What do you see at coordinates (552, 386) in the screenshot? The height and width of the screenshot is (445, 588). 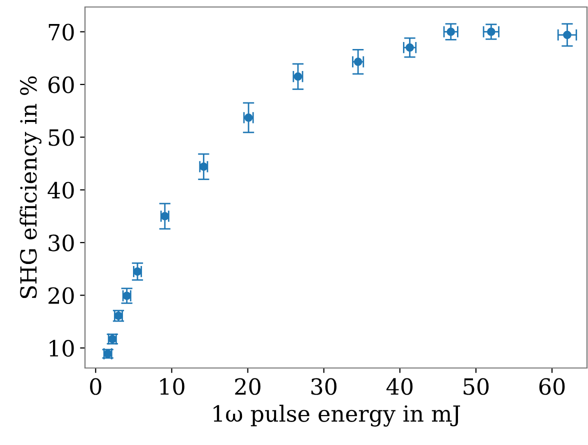 I see `x-tick-label: 60` at bounding box center [552, 386].